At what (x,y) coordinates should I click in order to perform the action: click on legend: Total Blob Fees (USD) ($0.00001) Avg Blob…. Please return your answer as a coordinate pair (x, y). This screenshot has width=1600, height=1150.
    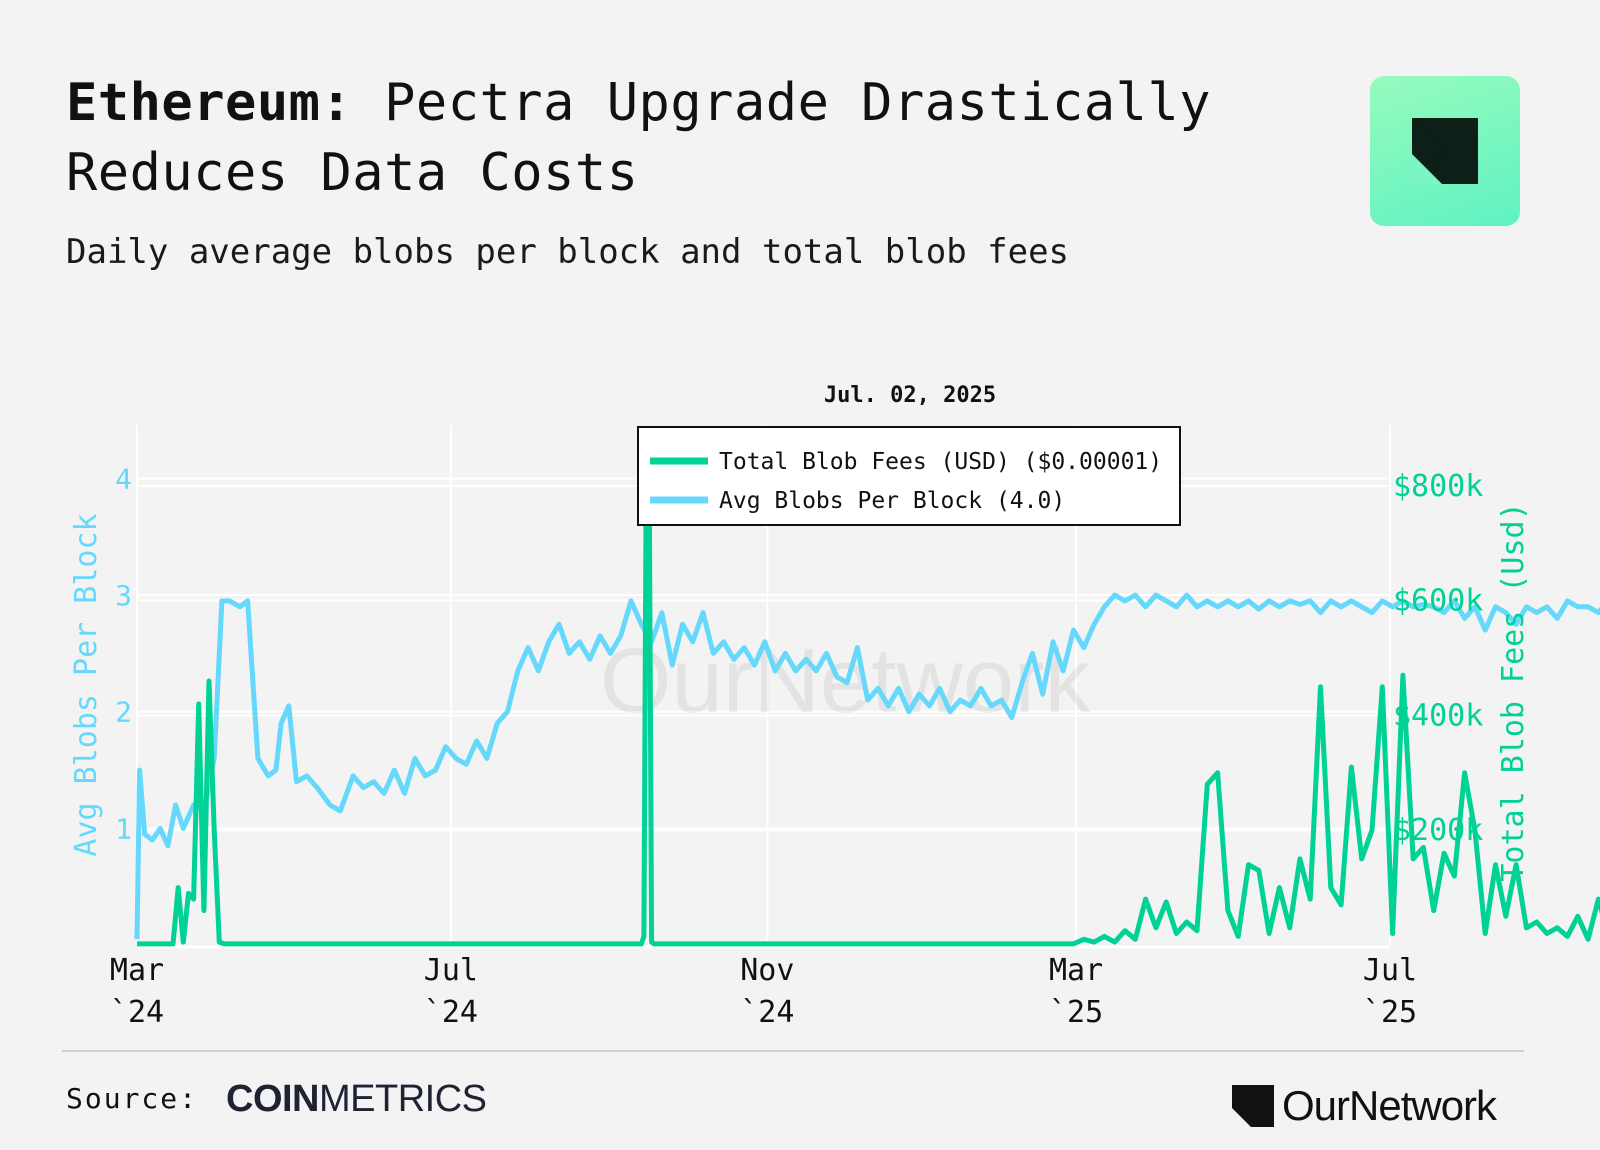
    Looking at the image, I should click on (909, 476).